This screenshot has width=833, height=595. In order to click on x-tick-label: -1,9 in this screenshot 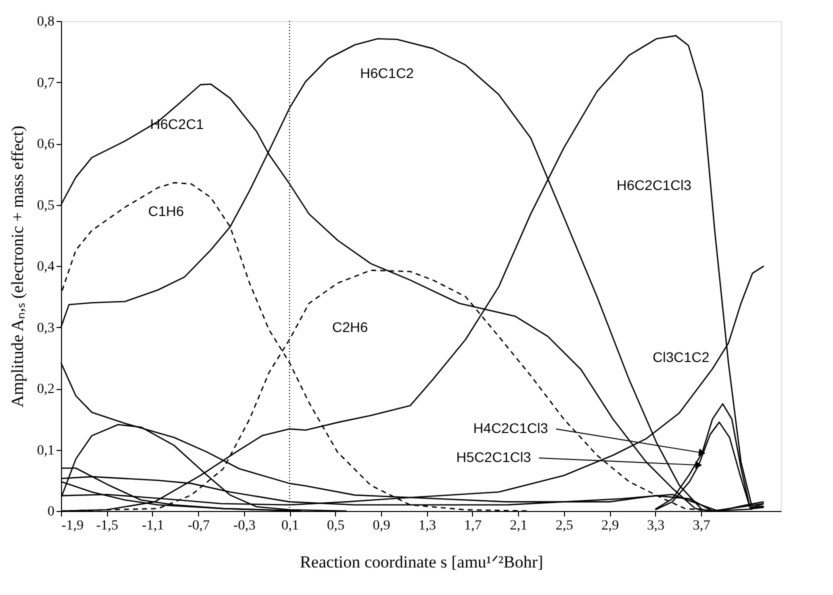, I will do `click(73, 526)`.